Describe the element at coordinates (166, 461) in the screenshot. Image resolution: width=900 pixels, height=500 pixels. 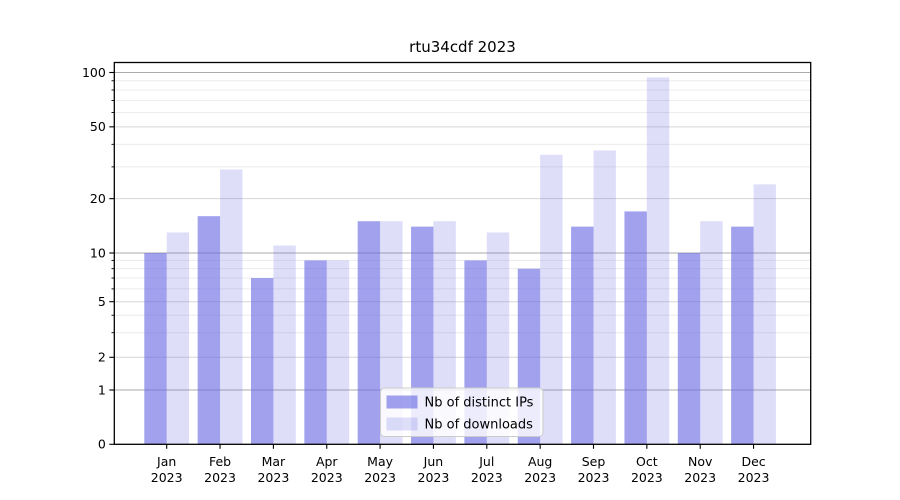
I see `x-tick-label-month: Jan` at that location.